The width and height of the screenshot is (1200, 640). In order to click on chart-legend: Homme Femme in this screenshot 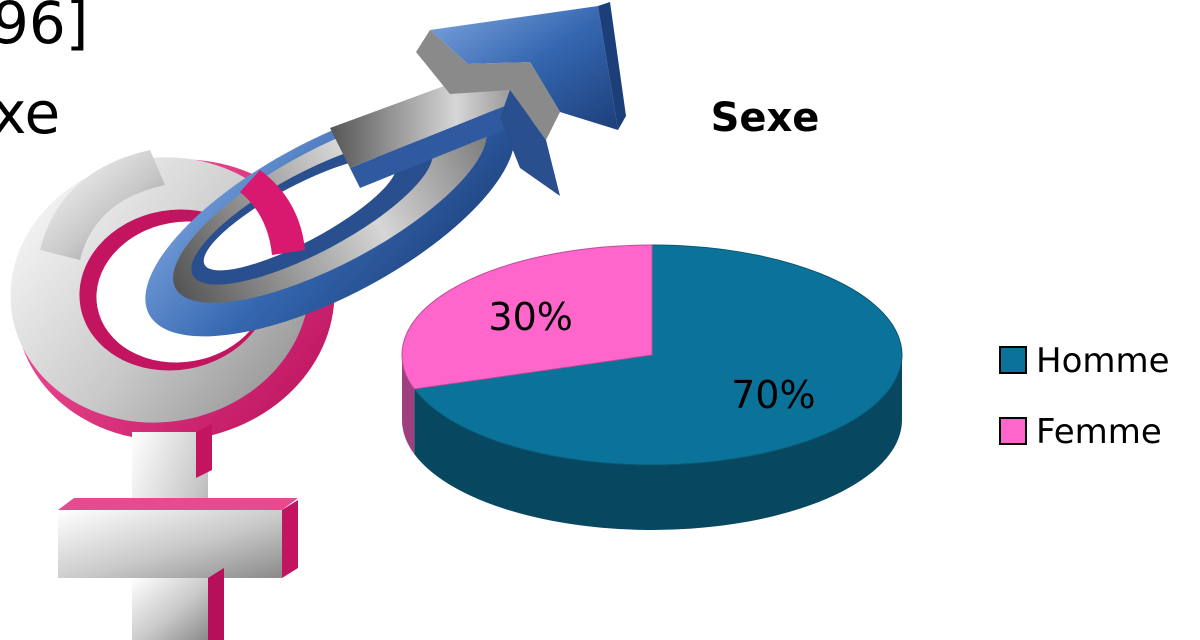, I will do `click(1084, 396)`.